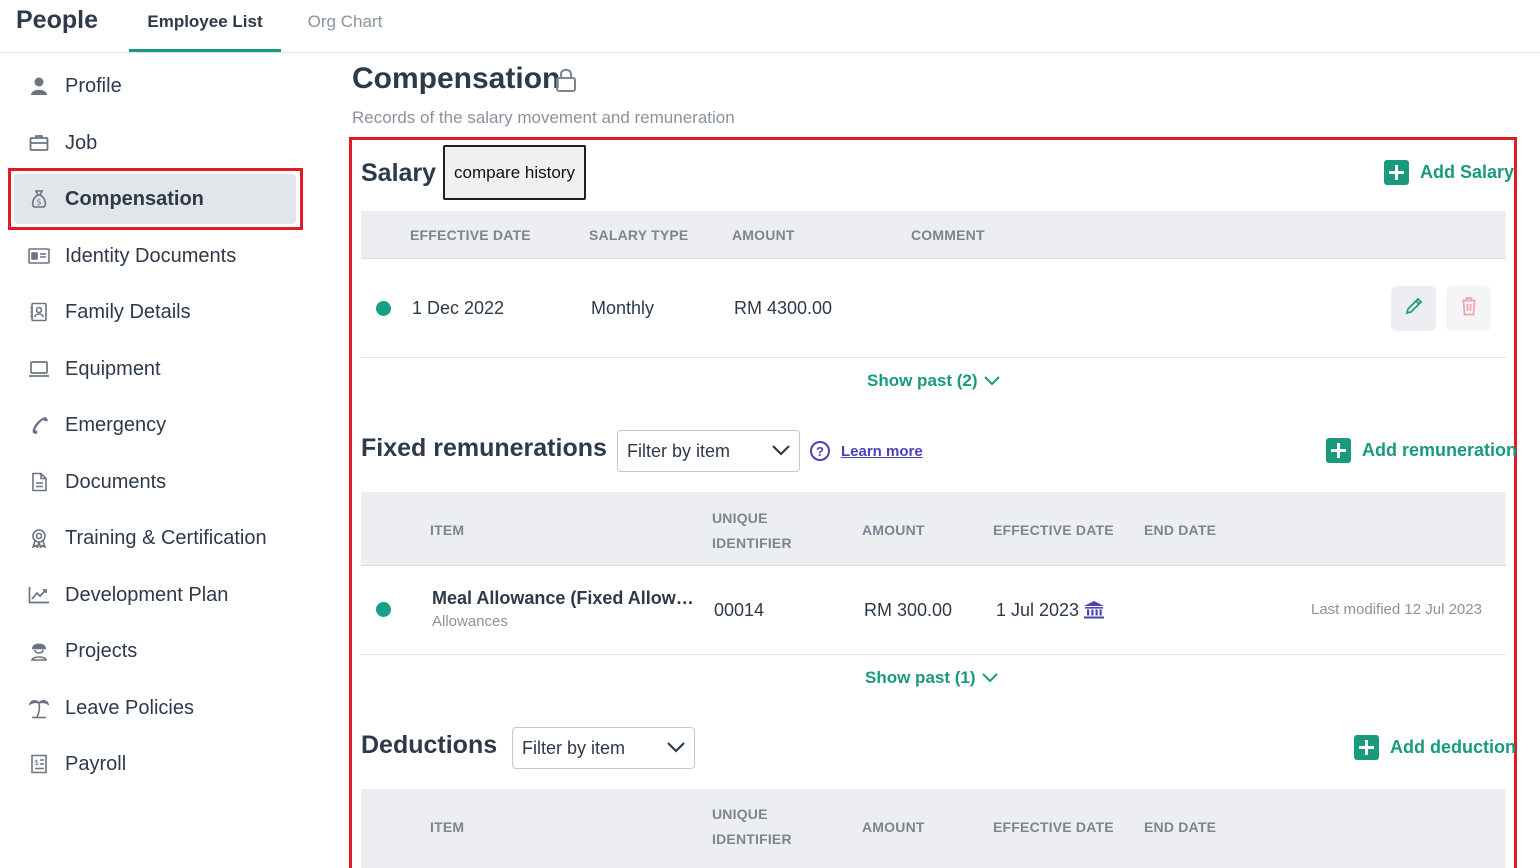  I want to click on sidebar-item-identity-documents: Identity Documents, so click(155, 256).